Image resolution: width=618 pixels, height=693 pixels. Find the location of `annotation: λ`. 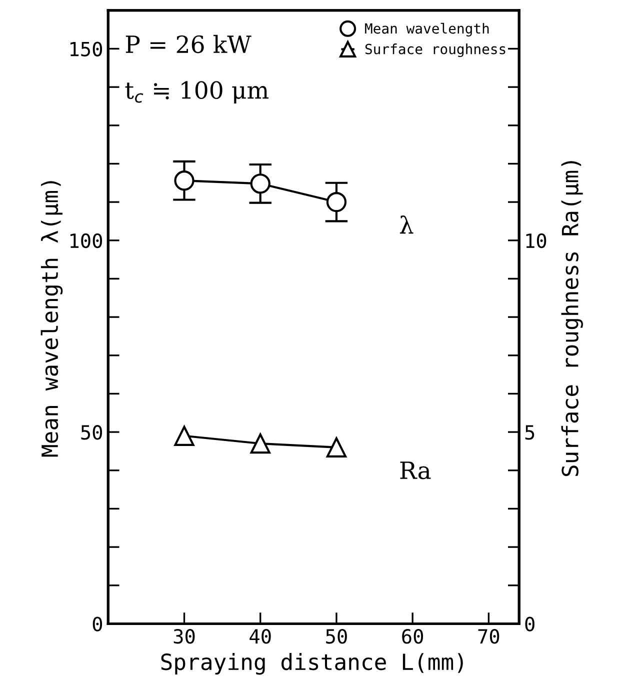

annotation: λ is located at coordinates (407, 225).